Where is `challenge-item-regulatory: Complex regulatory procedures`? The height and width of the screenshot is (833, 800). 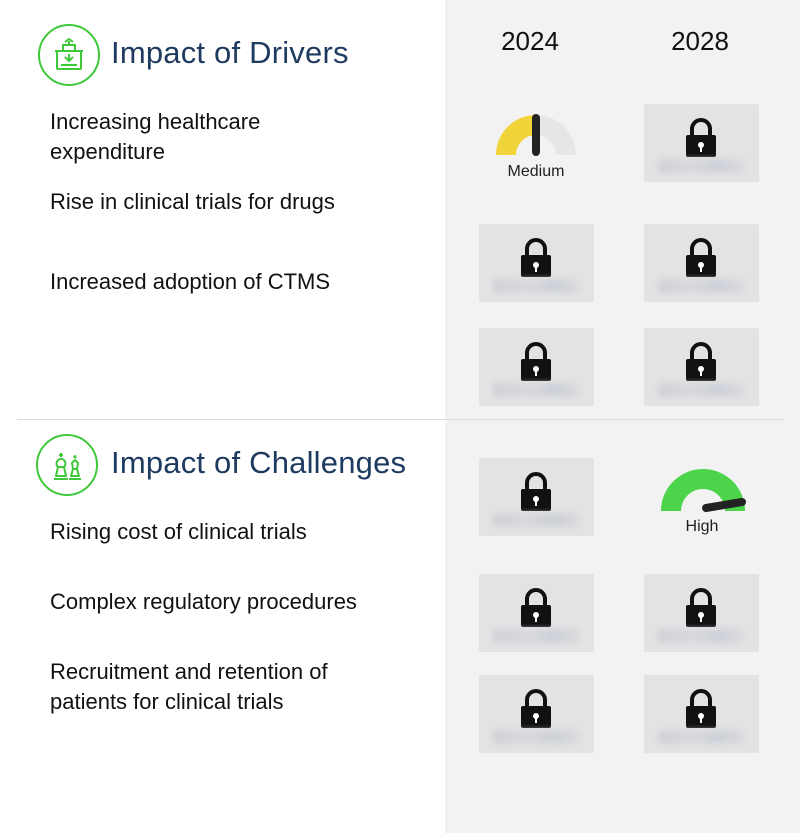 challenge-item-regulatory: Complex regulatory procedures is located at coordinates (203, 601).